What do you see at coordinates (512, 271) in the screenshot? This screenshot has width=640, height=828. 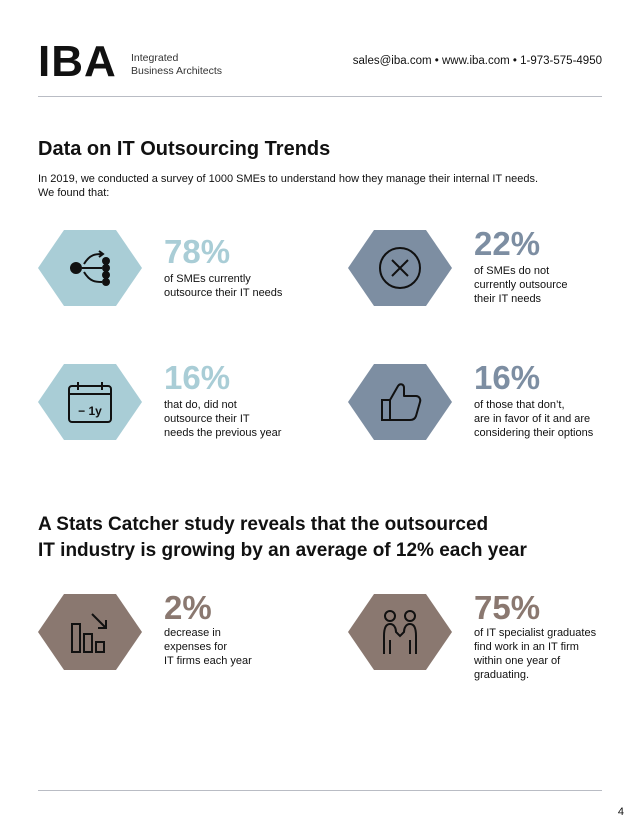 I see `stat-22-line: of SMEs do not` at bounding box center [512, 271].